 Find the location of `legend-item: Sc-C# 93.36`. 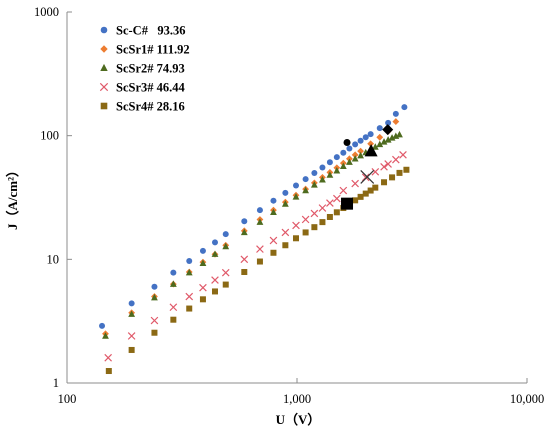

legend-item: Sc-C# 93.36 is located at coordinates (142, 31).